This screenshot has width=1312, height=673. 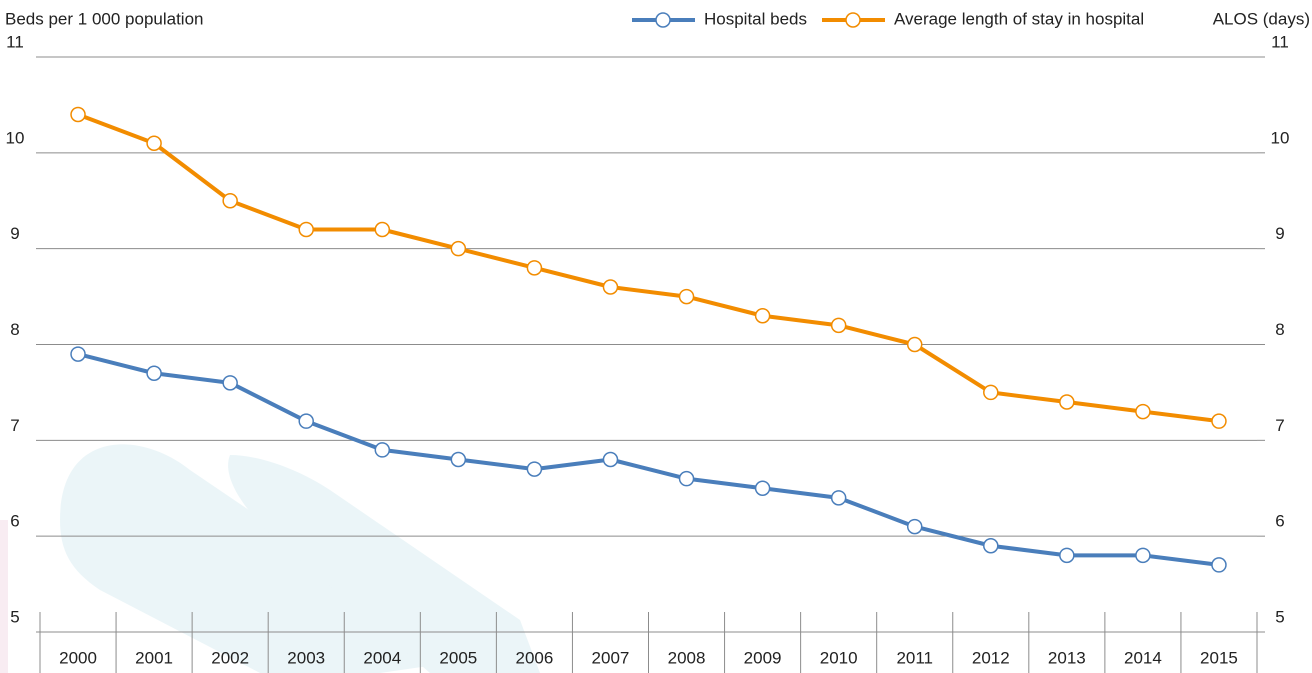 I want to click on x-tick-label: 2002, so click(x=230, y=657).